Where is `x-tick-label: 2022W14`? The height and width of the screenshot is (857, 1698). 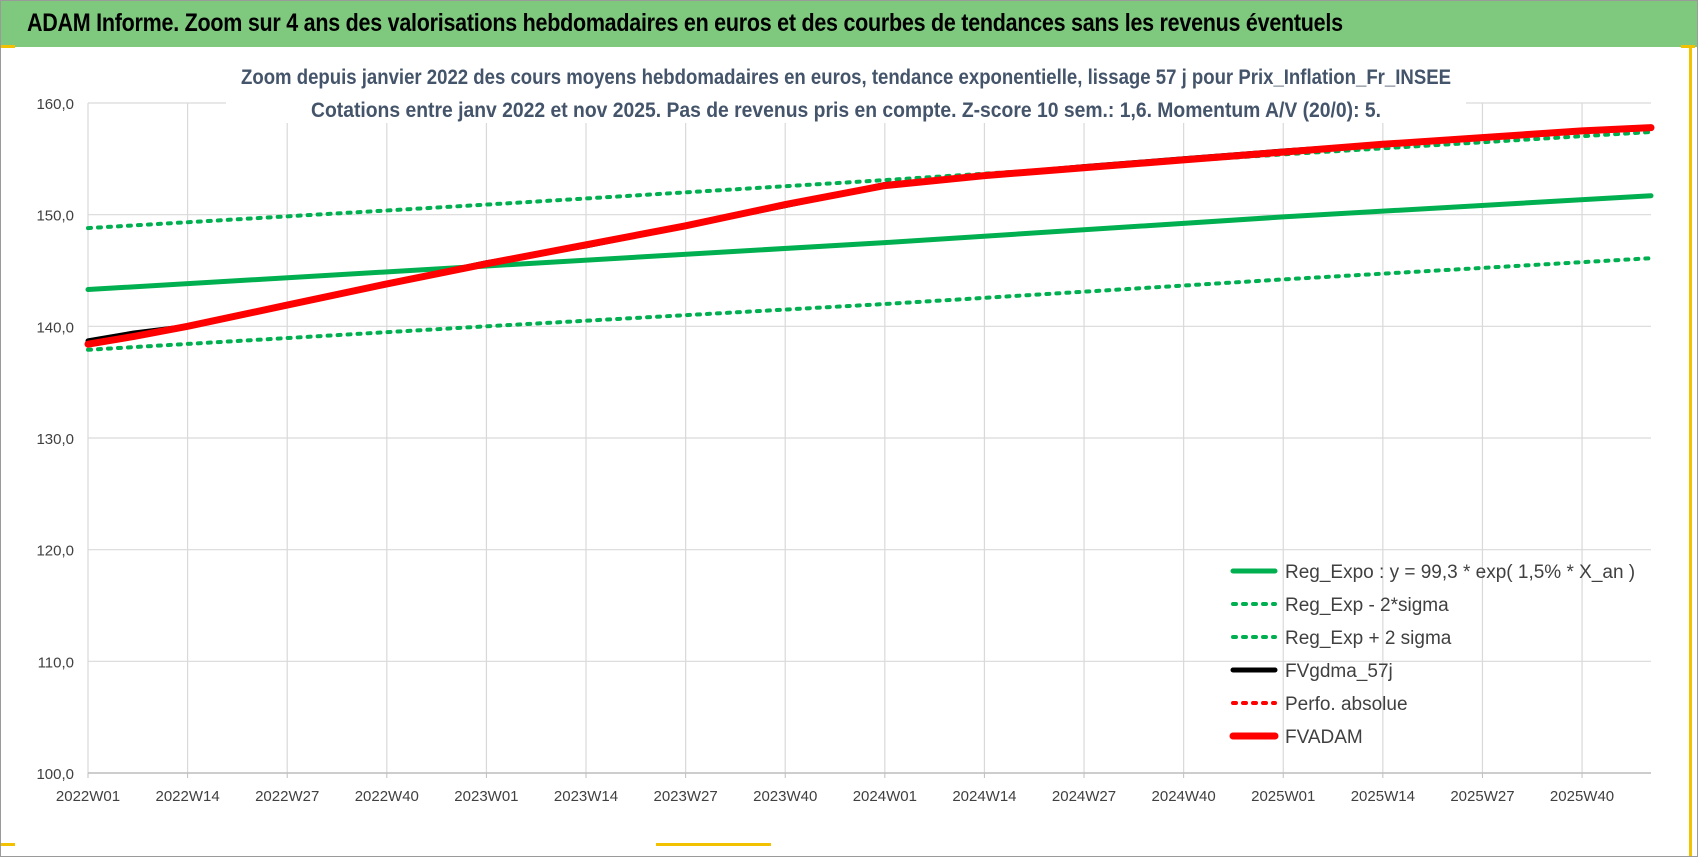
x-tick-label: 2022W14 is located at coordinates (187, 796).